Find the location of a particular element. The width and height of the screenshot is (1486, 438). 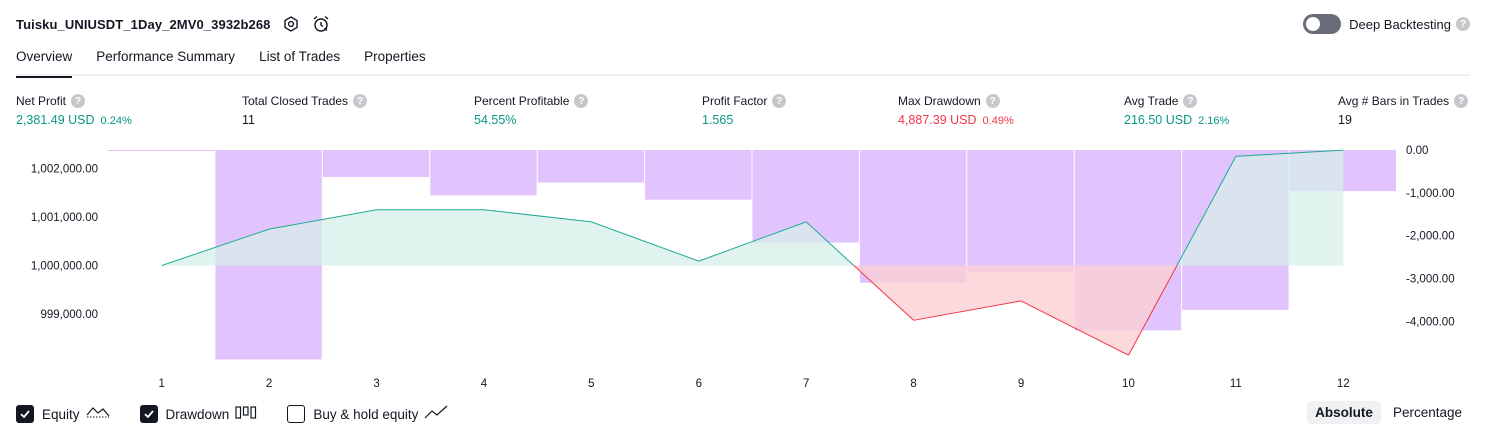

left-axis-tick-label: 1,000,000.00 is located at coordinates (64, 267).